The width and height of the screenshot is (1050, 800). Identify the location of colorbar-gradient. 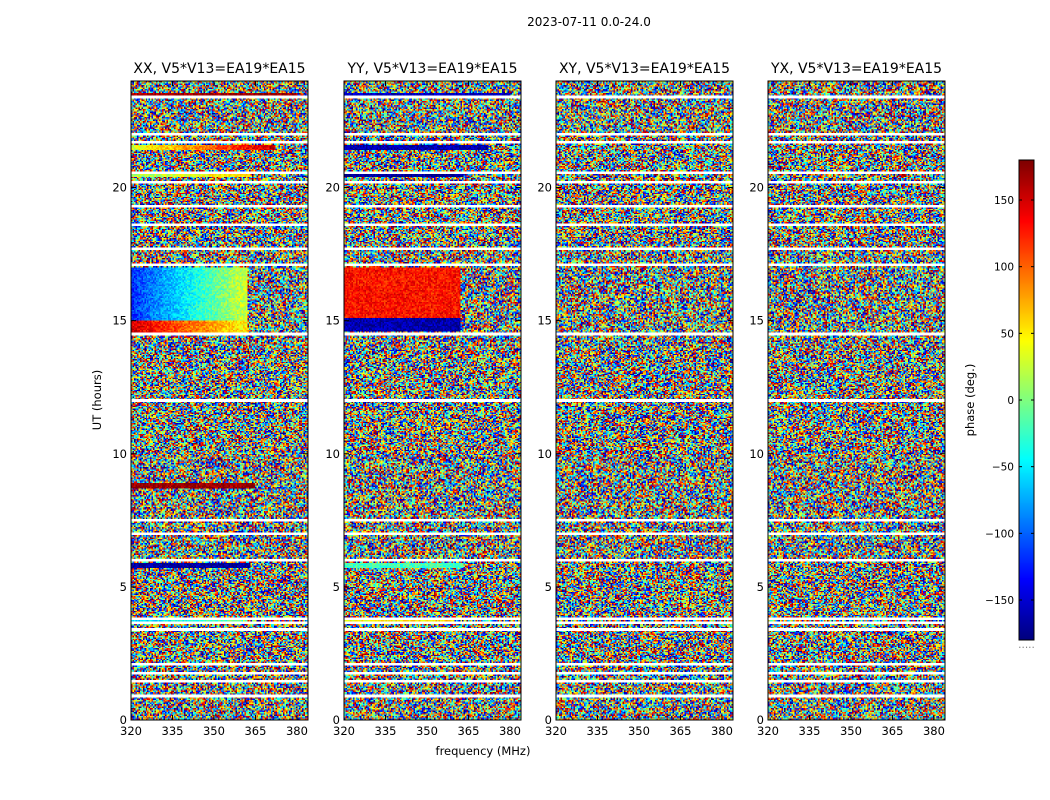
(1026, 400).